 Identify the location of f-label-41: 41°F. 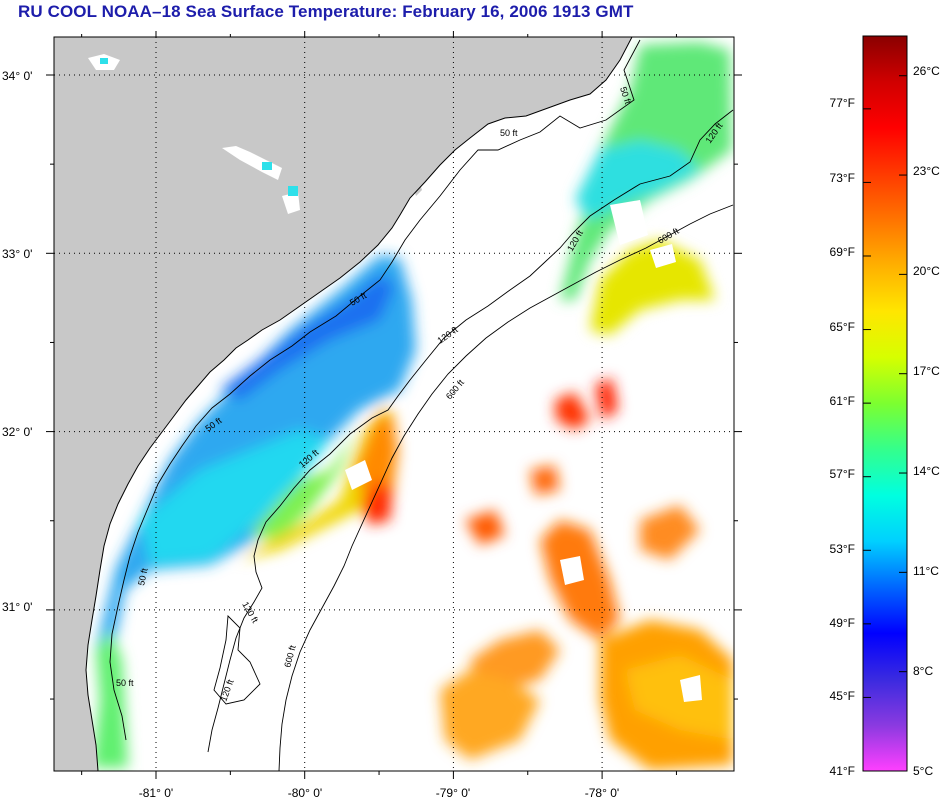
(842, 771).